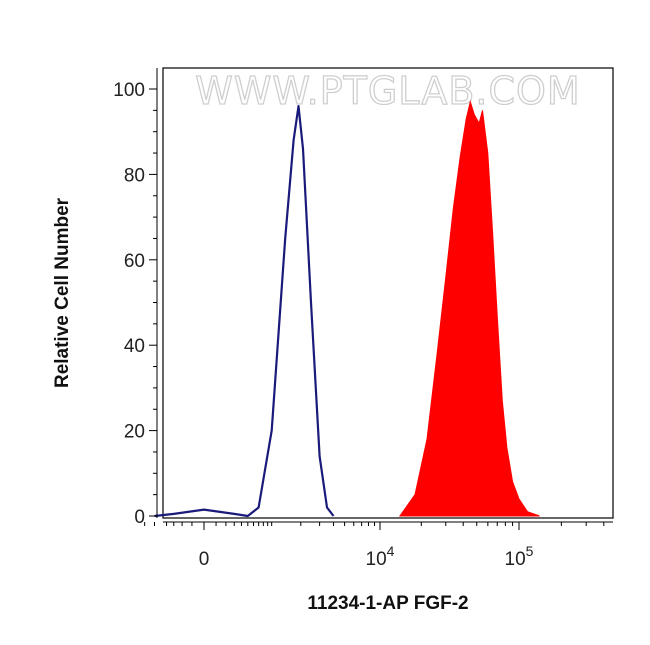  I want to click on x-axis: 0 10⁴ 10⁵, so click(378, 545).